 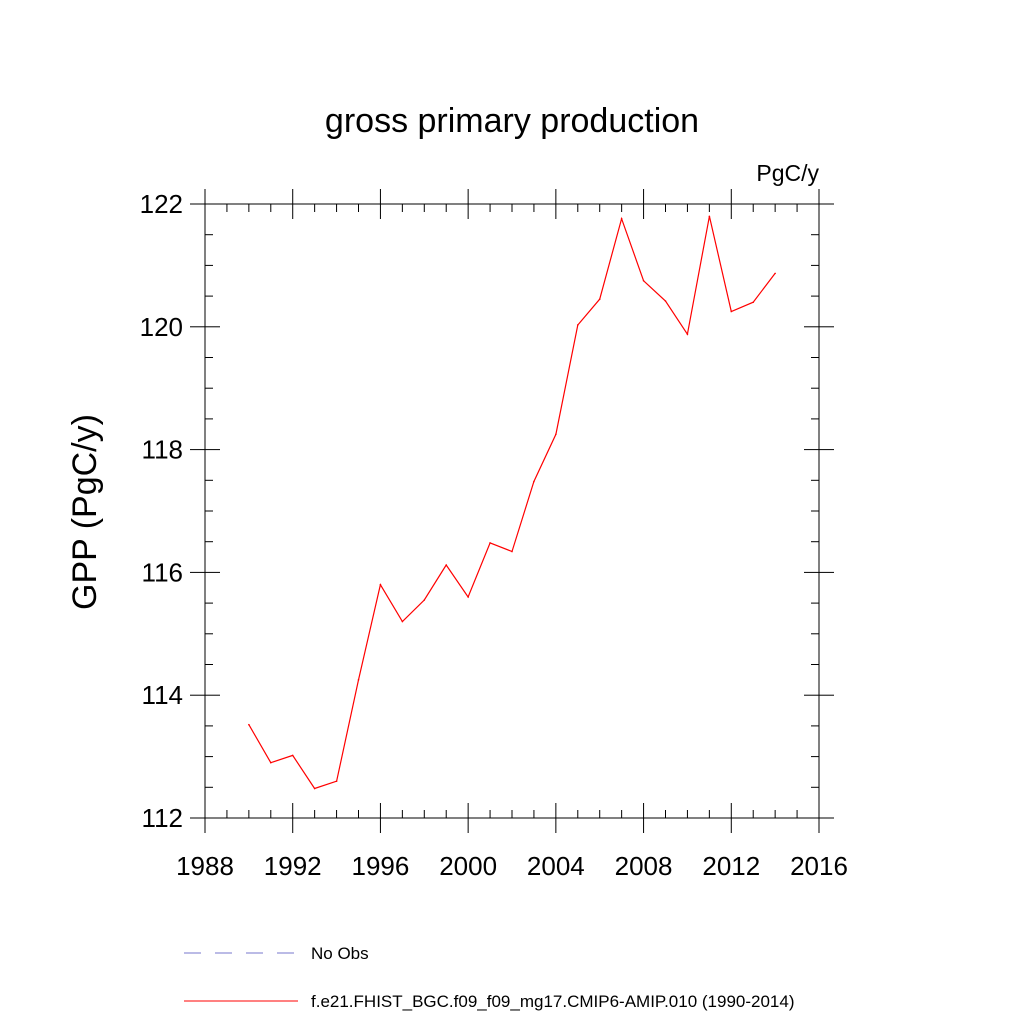 What do you see at coordinates (205, 866) in the screenshot?
I see `x-tick-label: 1988` at bounding box center [205, 866].